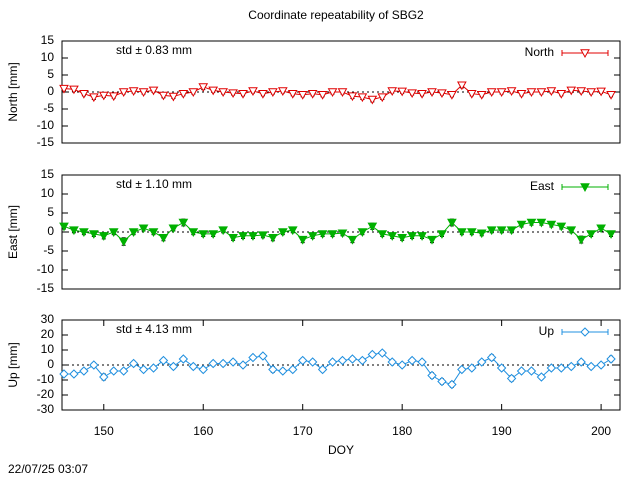  I want to click on y-tick-label: -20, so click(46, 394).